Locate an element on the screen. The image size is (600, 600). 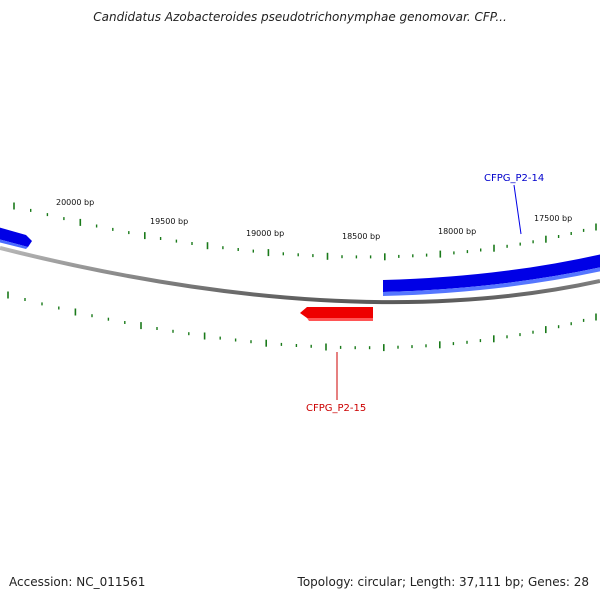
scale-label-17500: 17500 bp is located at coordinates (553, 218).